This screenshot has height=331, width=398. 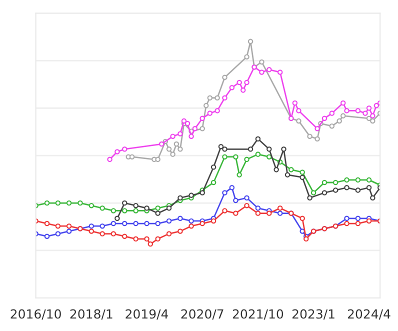 What do you see at coordinates (147, 314) in the screenshot?
I see `x-tick-label: 2019/4` at bounding box center [147, 314].